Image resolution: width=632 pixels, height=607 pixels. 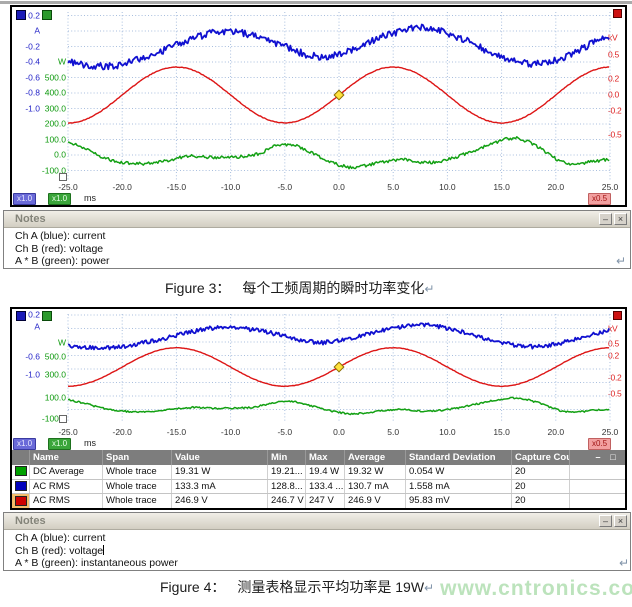 What do you see at coordinates (287, 457) in the screenshot?
I see `column-header-min: Min` at bounding box center [287, 457].